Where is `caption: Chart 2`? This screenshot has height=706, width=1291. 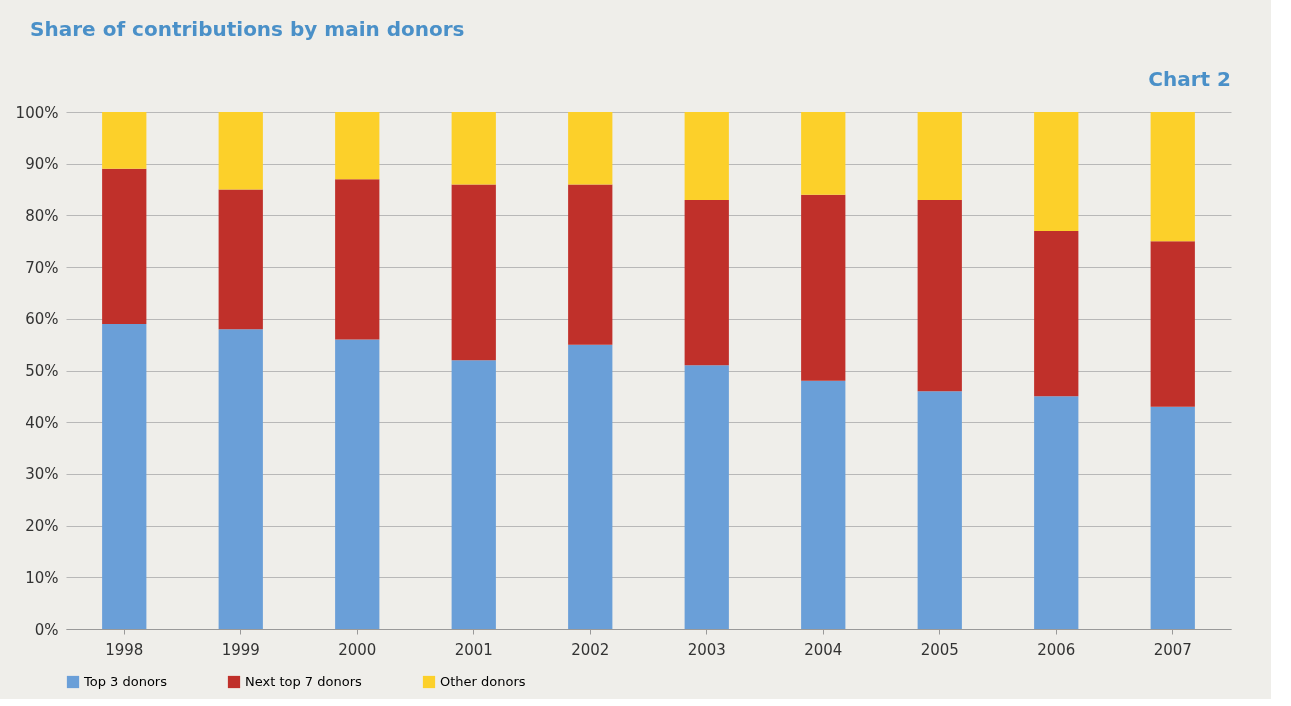 caption: Chart 2 is located at coordinates (1189, 79).